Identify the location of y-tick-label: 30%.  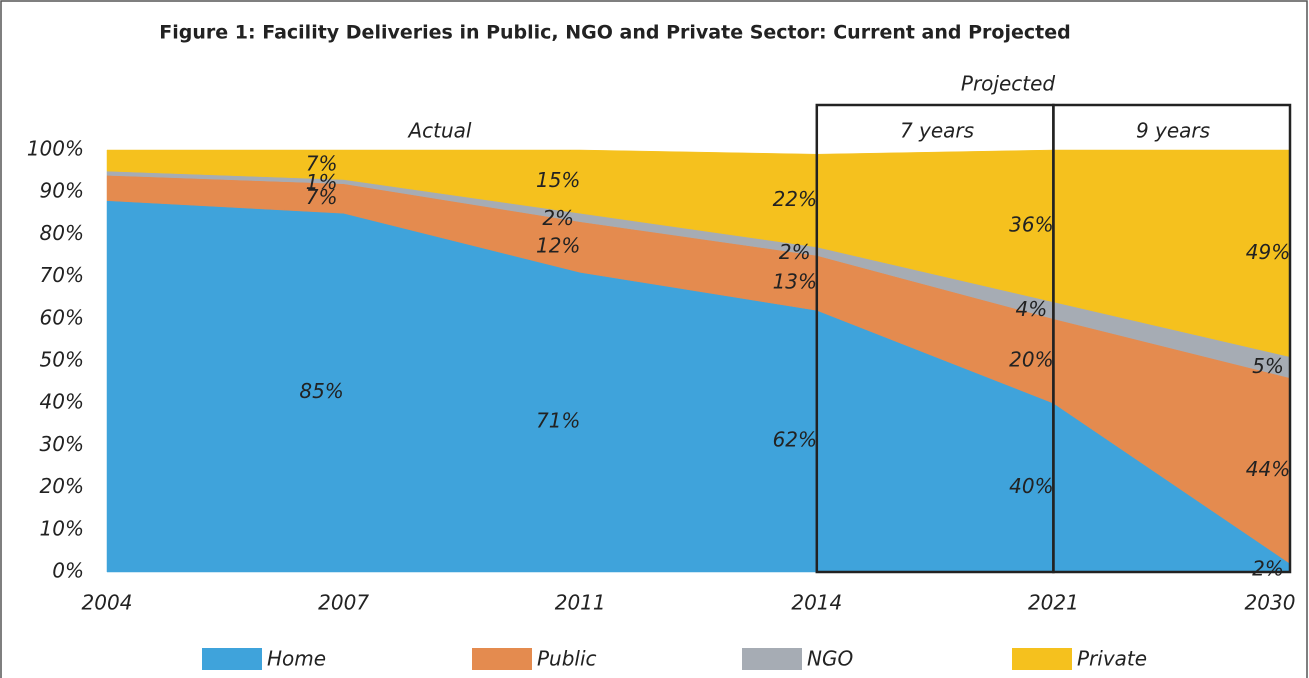
(62, 444).